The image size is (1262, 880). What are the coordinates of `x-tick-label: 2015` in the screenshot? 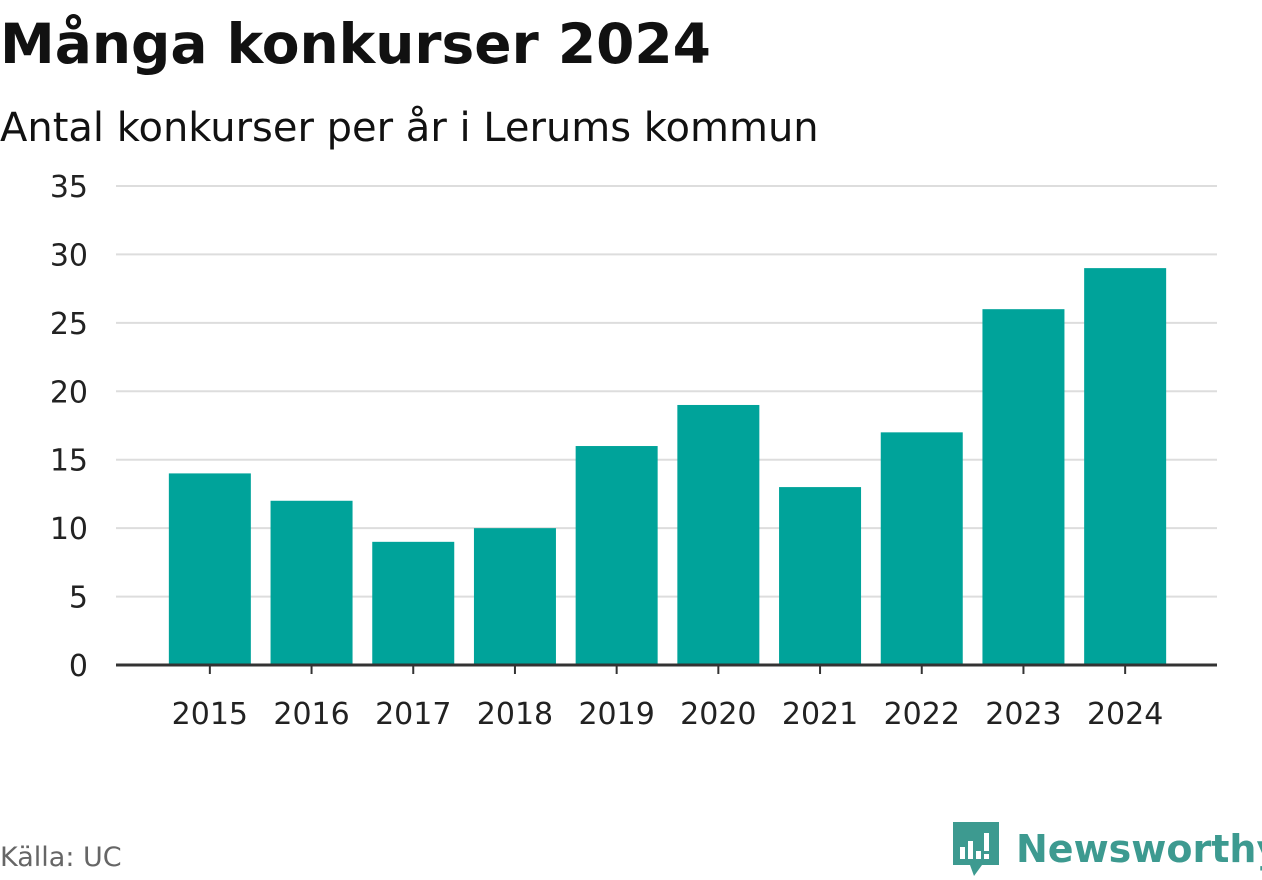 It's located at (210, 714).